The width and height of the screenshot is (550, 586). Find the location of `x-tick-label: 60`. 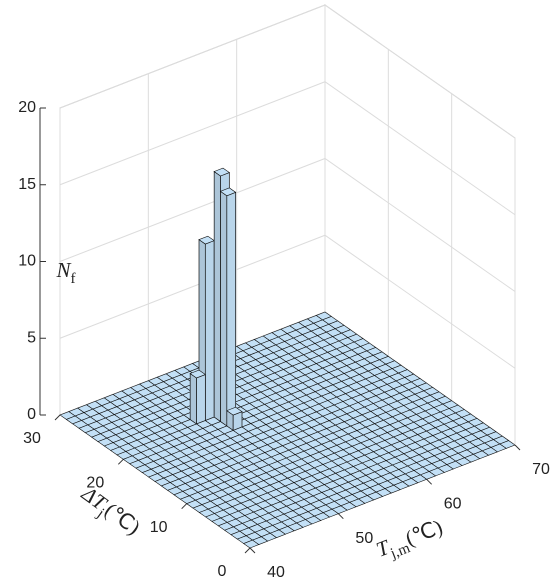

x-tick-label: 60 is located at coordinates (453, 504).